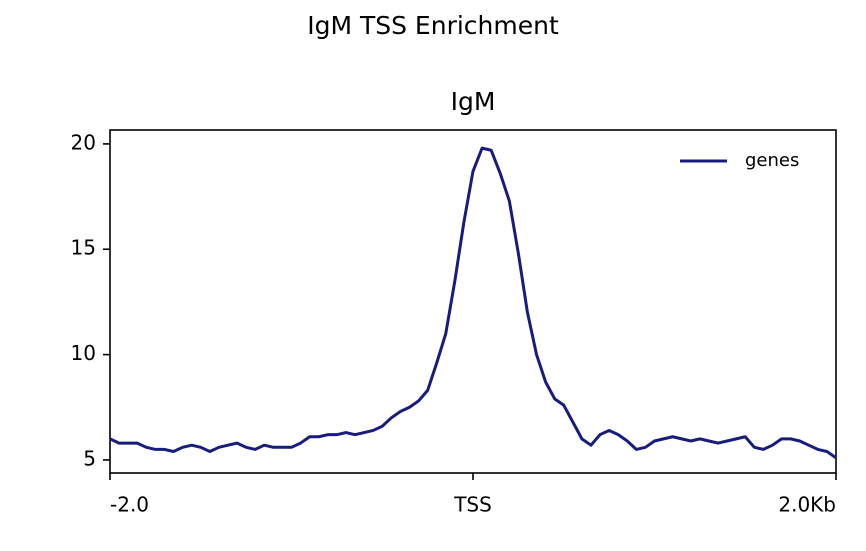 The image size is (866, 551). Describe the element at coordinates (89, 458) in the screenshot. I see `y-tick-label: 5` at that location.